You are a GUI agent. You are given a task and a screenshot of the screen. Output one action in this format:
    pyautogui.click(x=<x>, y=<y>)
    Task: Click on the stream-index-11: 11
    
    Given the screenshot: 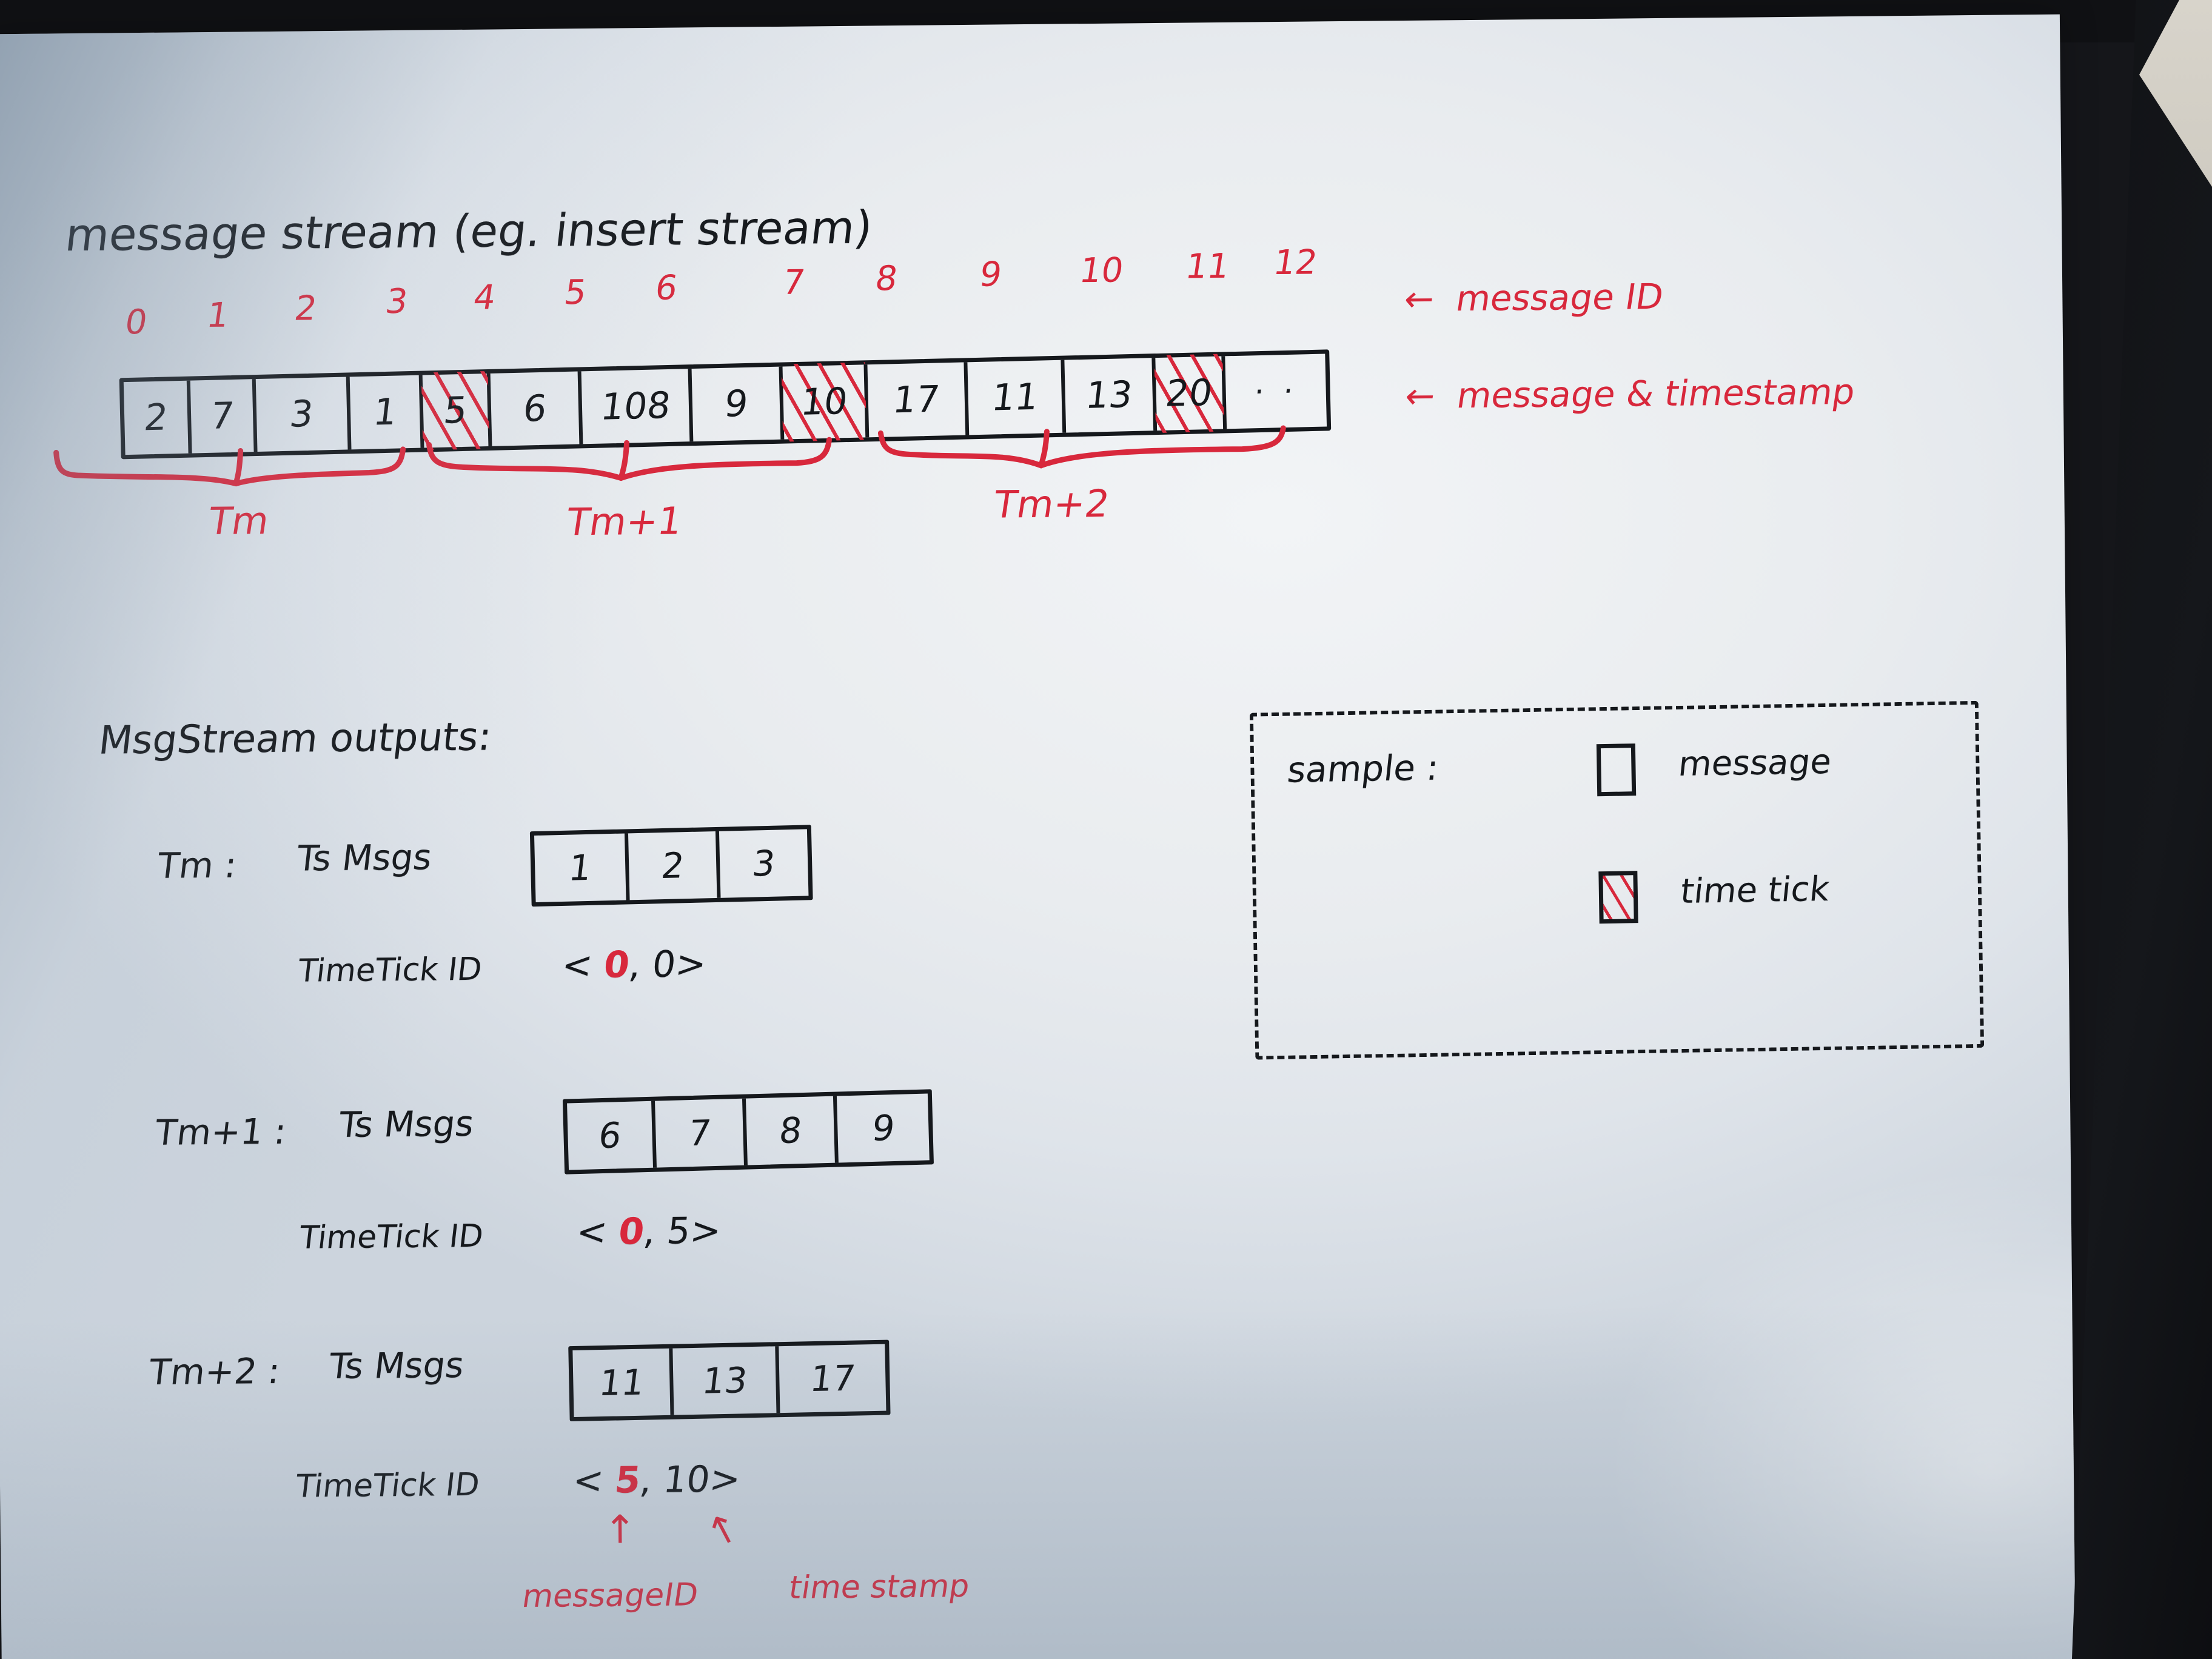 What is the action you would take?
    pyautogui.click(x=1207, y=266)
    